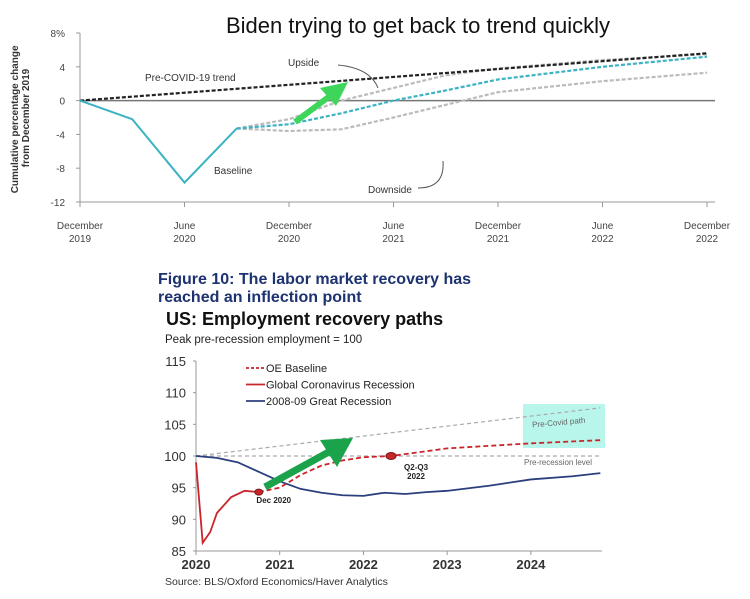  I want to click on bottom-series-2008-09-great-recession, so click(398, 476).